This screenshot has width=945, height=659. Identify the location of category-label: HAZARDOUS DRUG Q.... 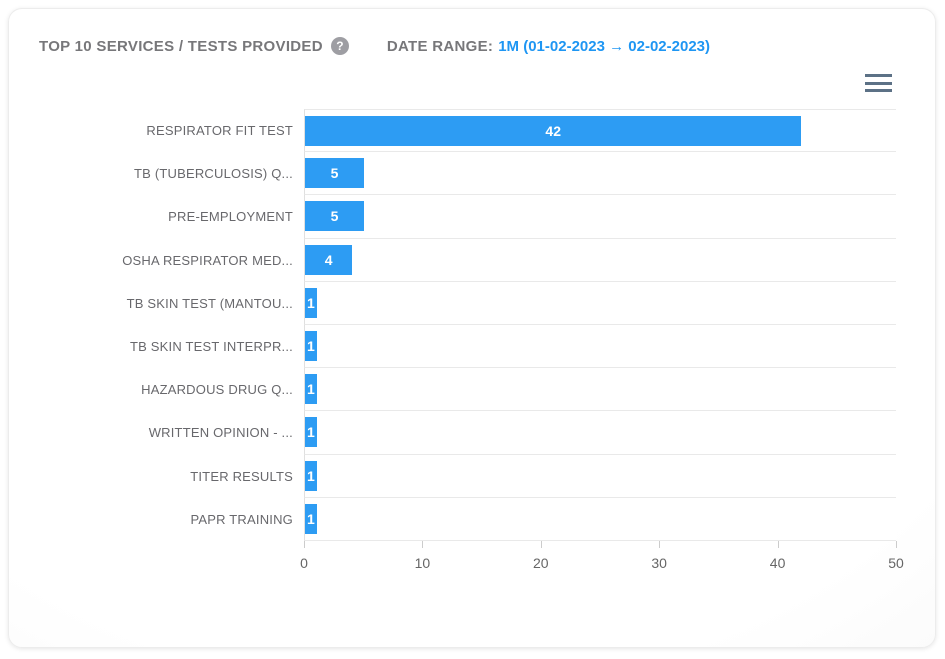
(217, 390).